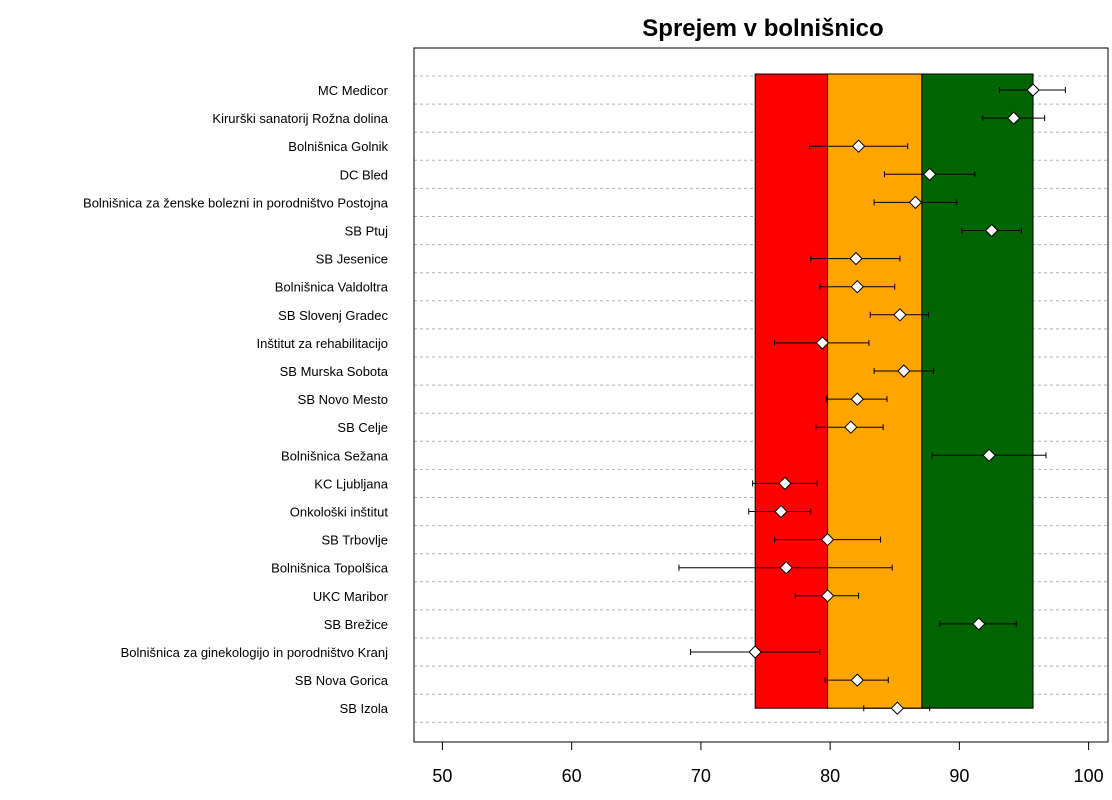  Describe the element at coordinates (362, 427) in the screenshot. I see `category-label: SB Celje` at that location.